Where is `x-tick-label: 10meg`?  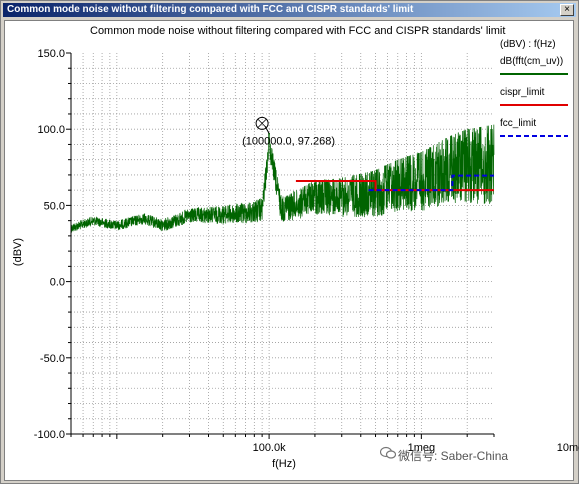 x-tick-label: 10meg is located at coordinates (568, 448).